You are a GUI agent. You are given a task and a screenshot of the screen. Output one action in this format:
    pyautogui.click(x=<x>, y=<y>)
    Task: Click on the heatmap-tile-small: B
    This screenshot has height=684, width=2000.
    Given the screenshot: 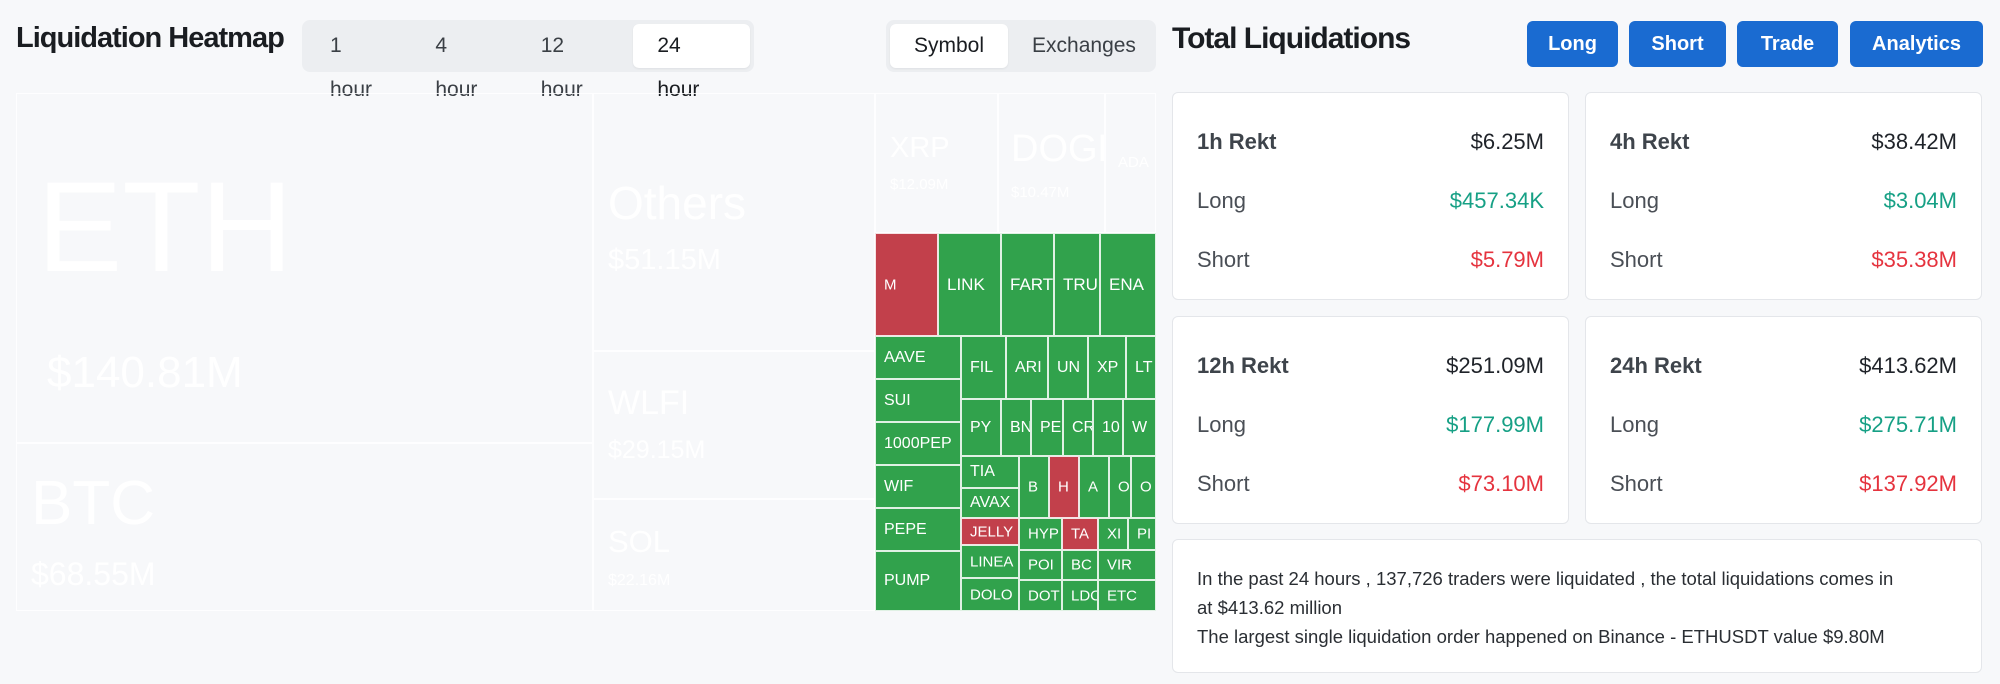 What is the action you would take?
    pyautogui.click(x=1034, y=487)
    